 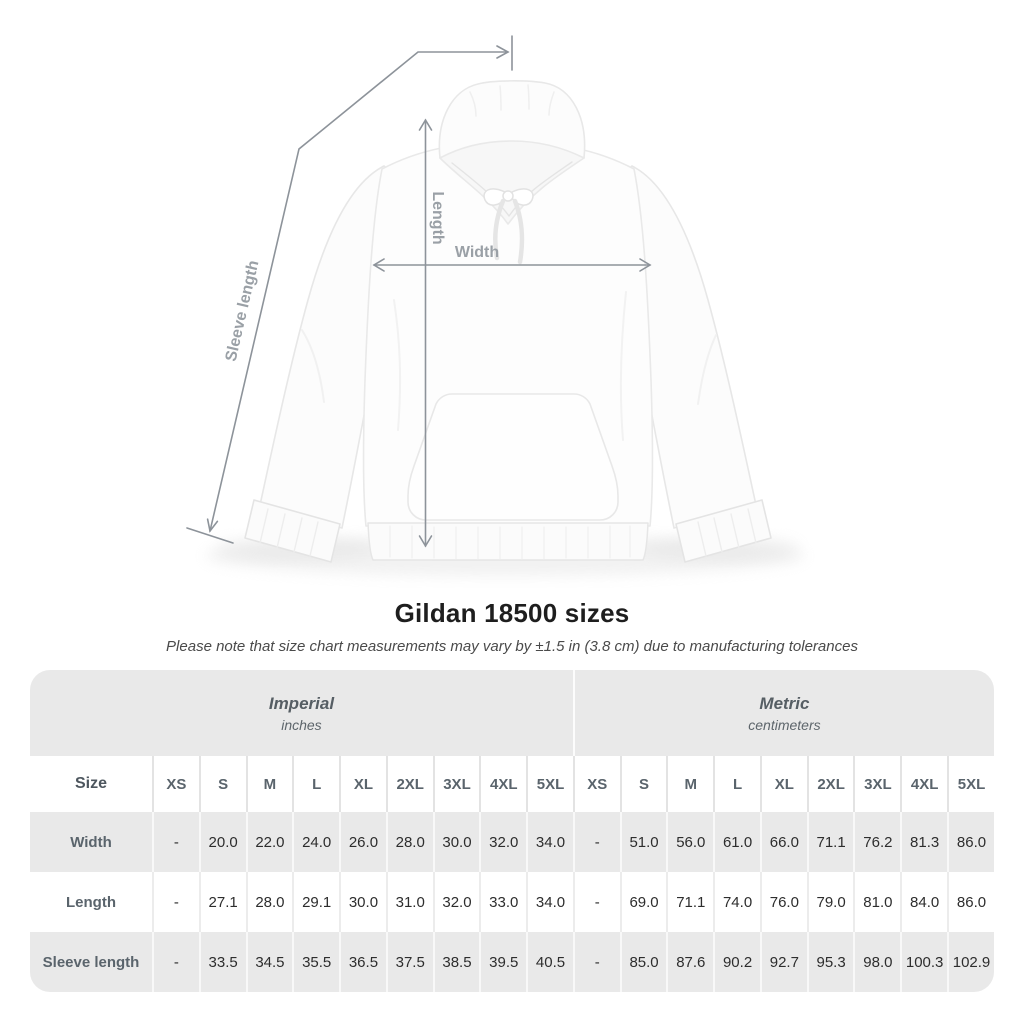 I want to click on imperial-size-col-header: XS, so click(x=175, y=784).